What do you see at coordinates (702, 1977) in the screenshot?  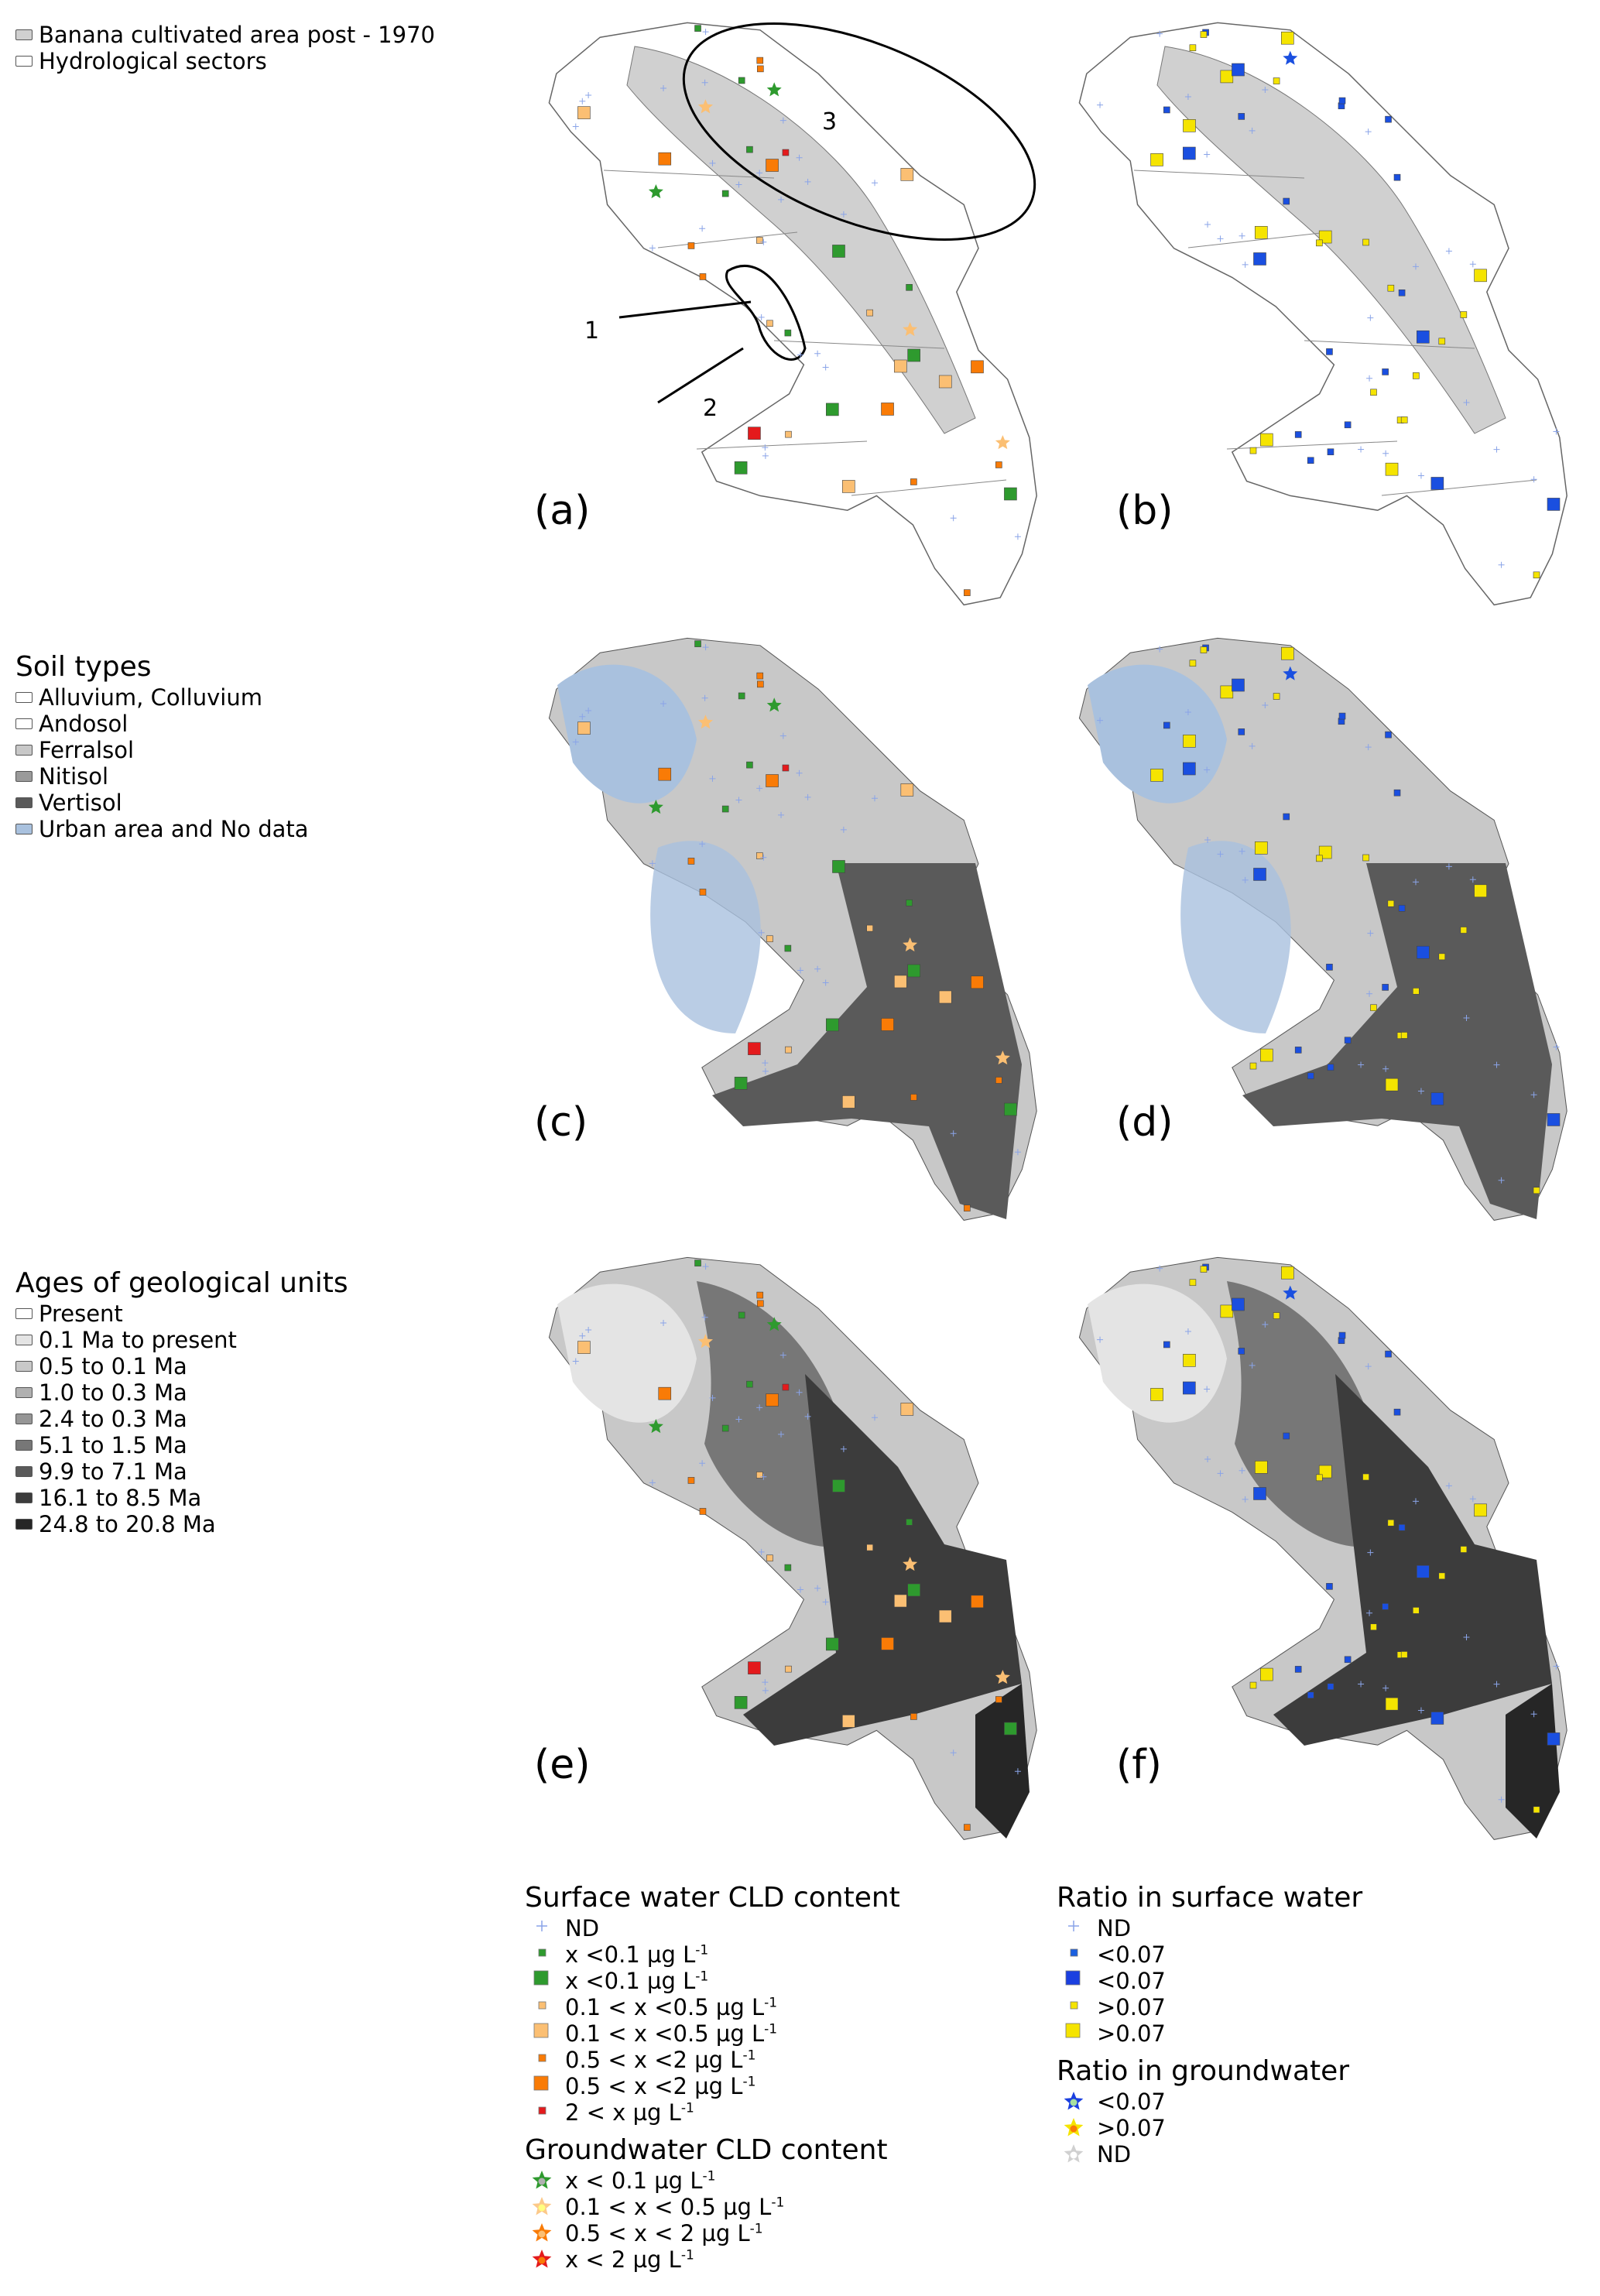 I see `legend-unit: -1` at bounding box center [702, 1977].